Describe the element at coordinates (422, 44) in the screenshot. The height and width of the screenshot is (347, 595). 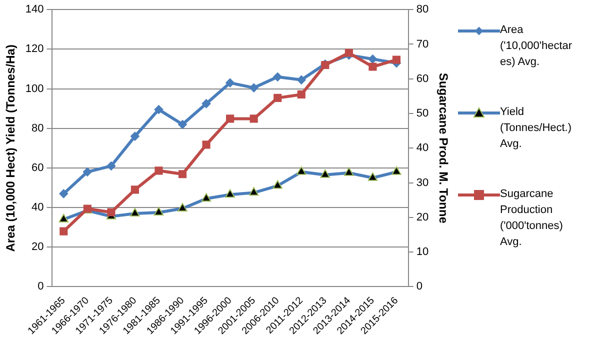
I see `y2-tick-label: 70` at that location.